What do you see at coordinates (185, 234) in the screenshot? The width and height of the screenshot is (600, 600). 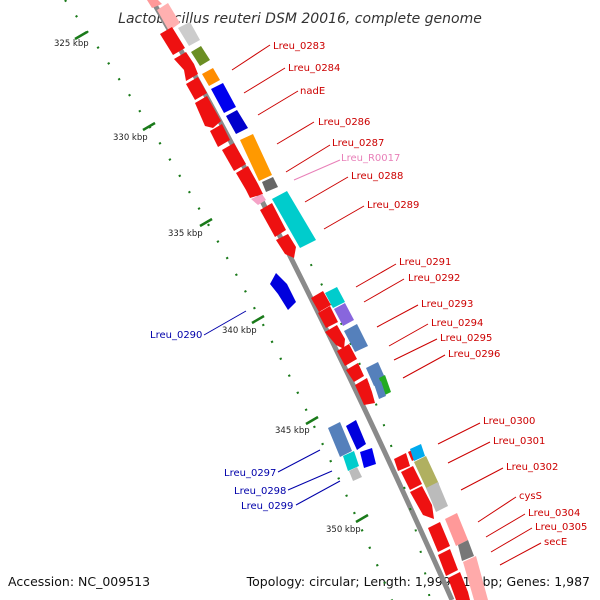 I see `tick-label-335: 335 kbp` at bounding box center [185, 234].